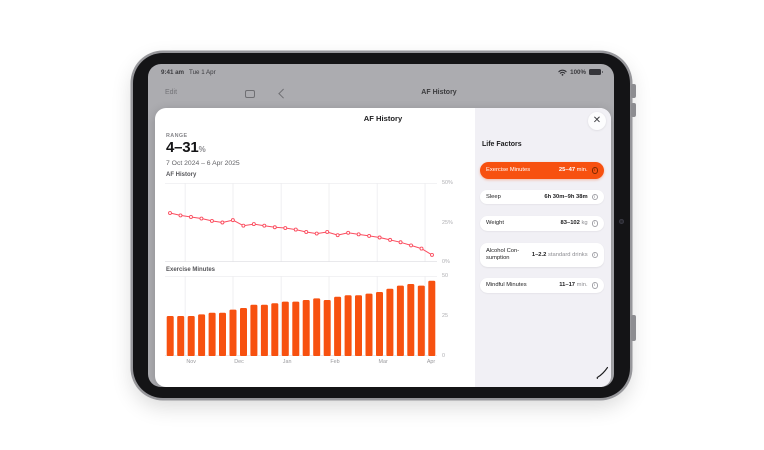 The image size is (764, 450). What do you see at coordinates (542, 170) in the screenshot?
I see `life-factor-exercise-minutes: Exercise Minutes 25–47 min. i` at bounding box center [542, 170].